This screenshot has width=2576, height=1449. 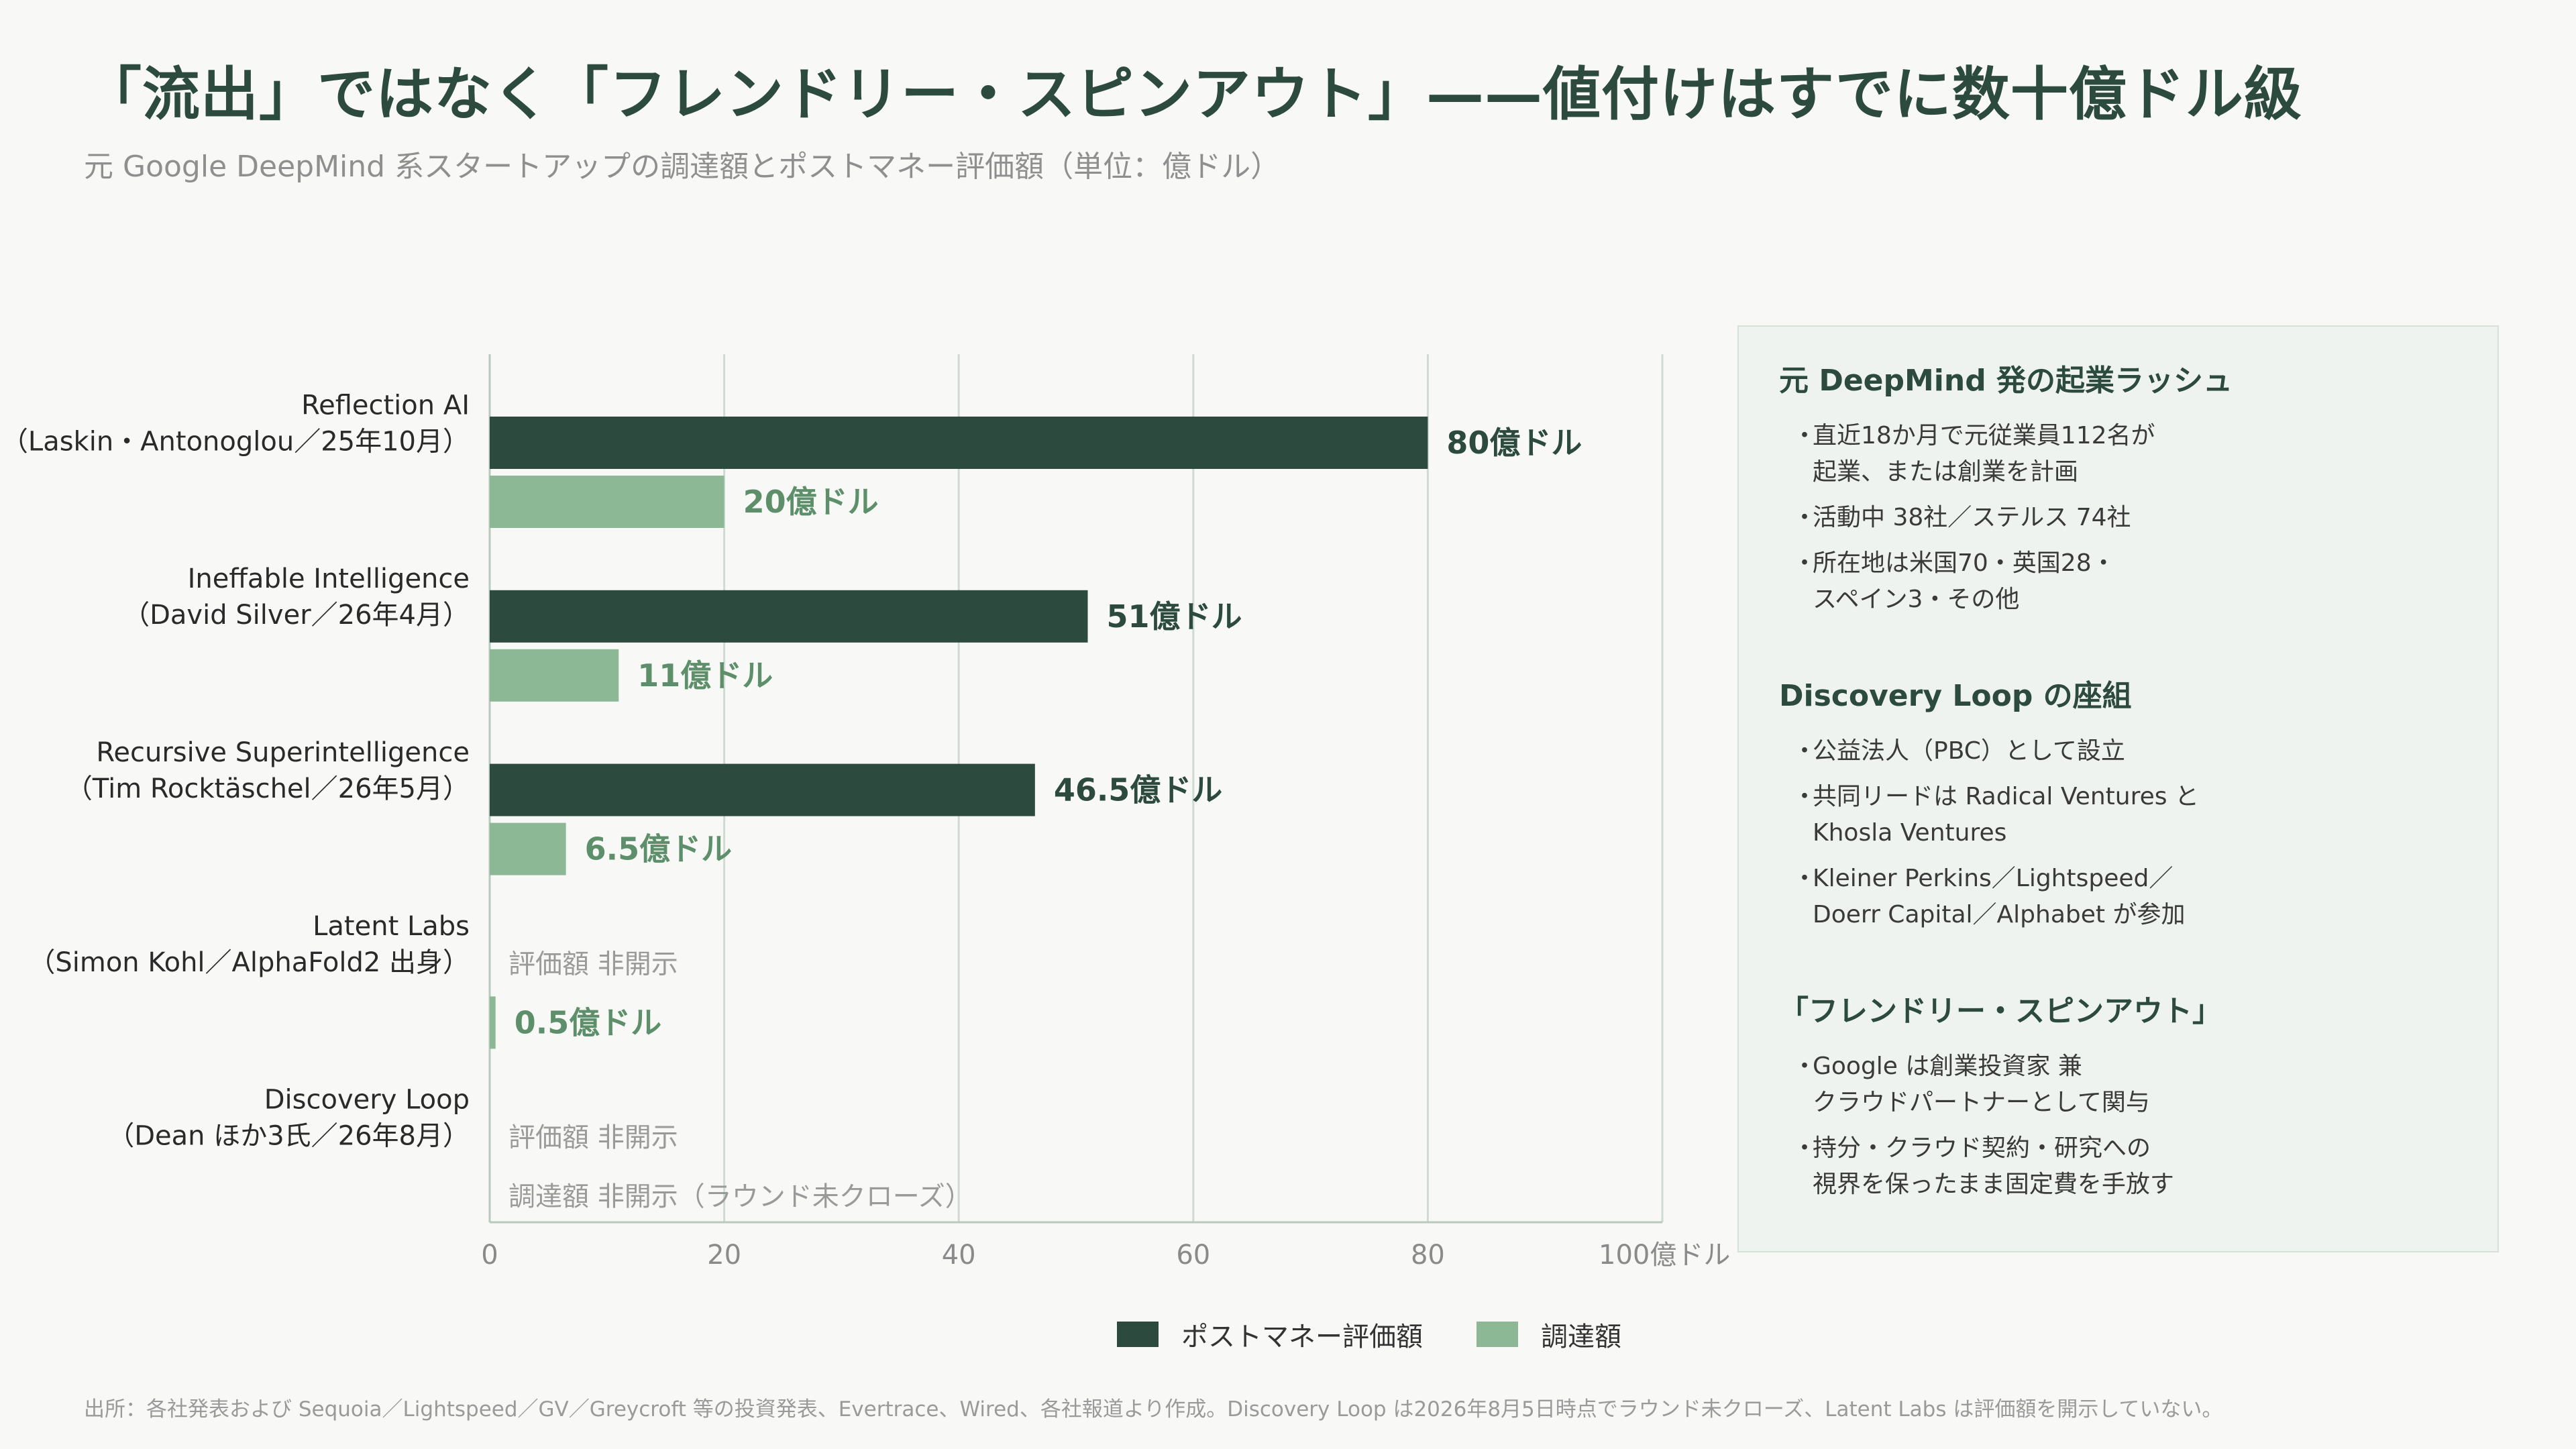 What do you see at coordinates (2000, 1011) in the screenshot?
I see `info-section-heading: 「フレンドリー・スピンアウト」` at bounding box center [2000, 1011].